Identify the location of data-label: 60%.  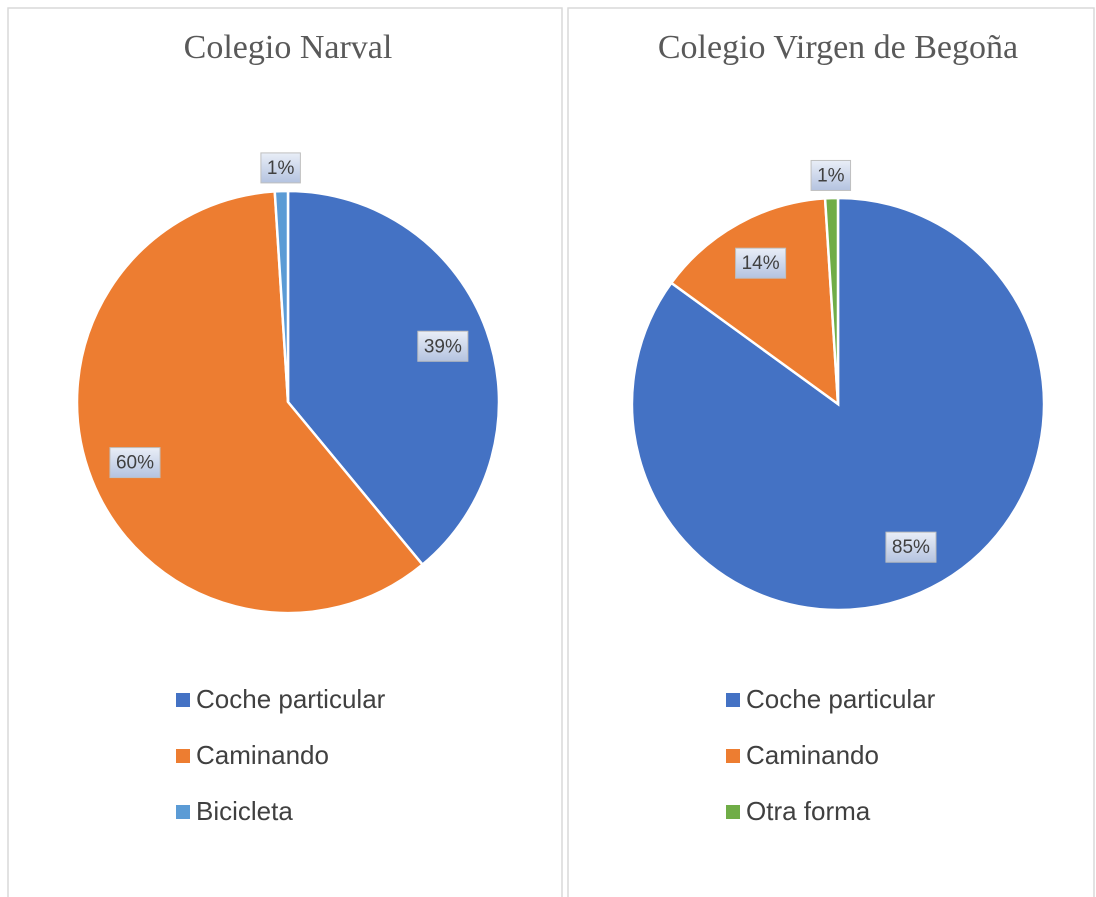
(135, 463).